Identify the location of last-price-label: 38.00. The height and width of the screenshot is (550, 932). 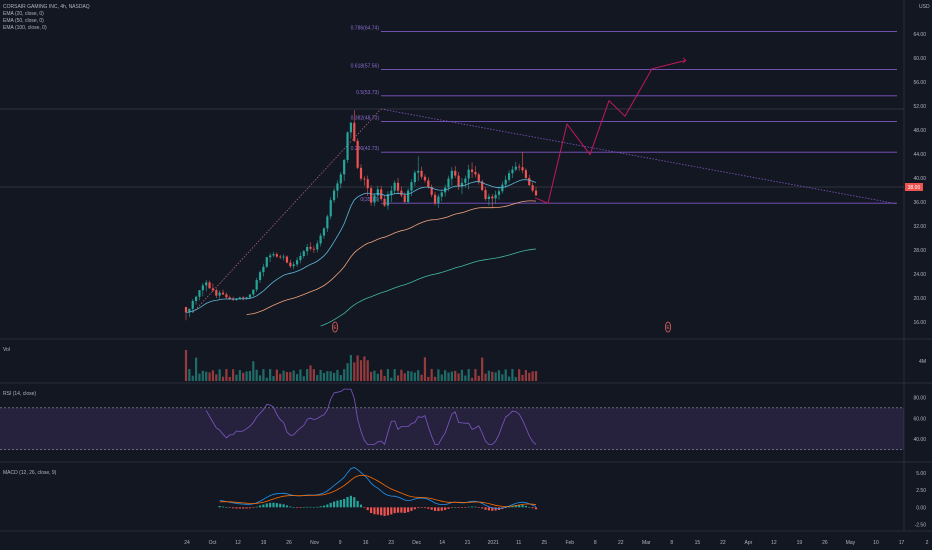
(914, 188).